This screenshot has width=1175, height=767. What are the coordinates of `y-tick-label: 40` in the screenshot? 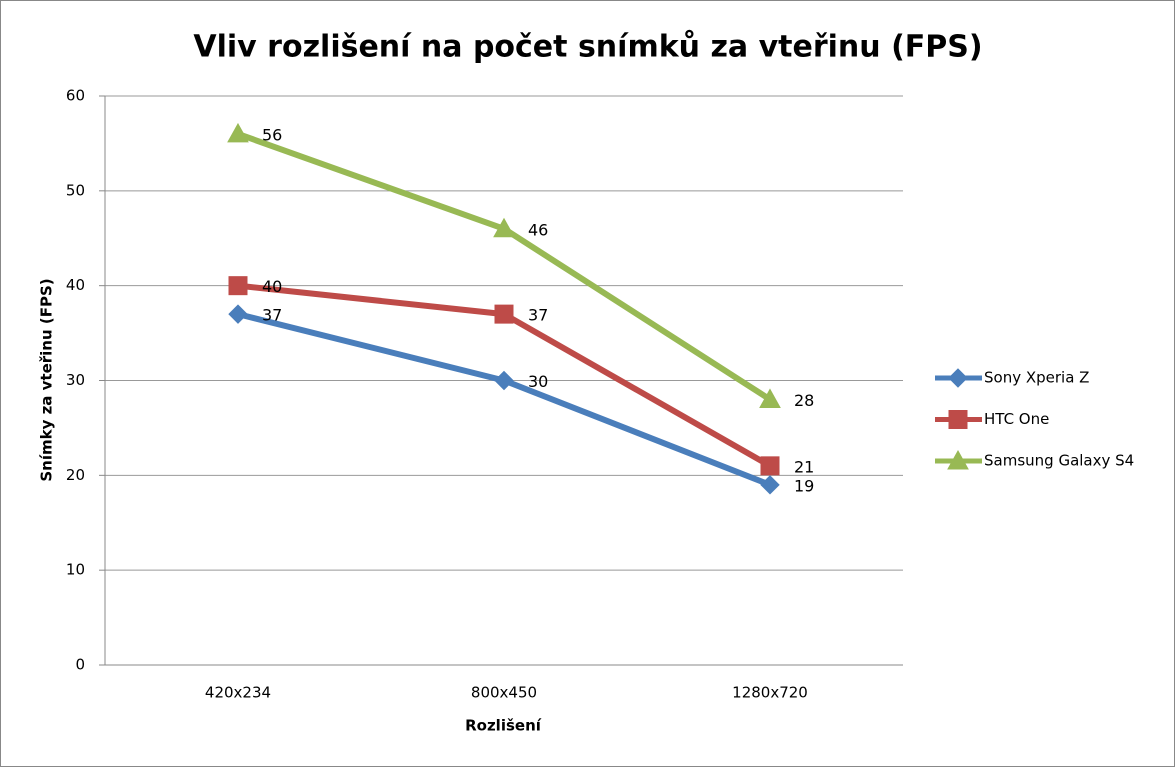 It's located at (75, 285).